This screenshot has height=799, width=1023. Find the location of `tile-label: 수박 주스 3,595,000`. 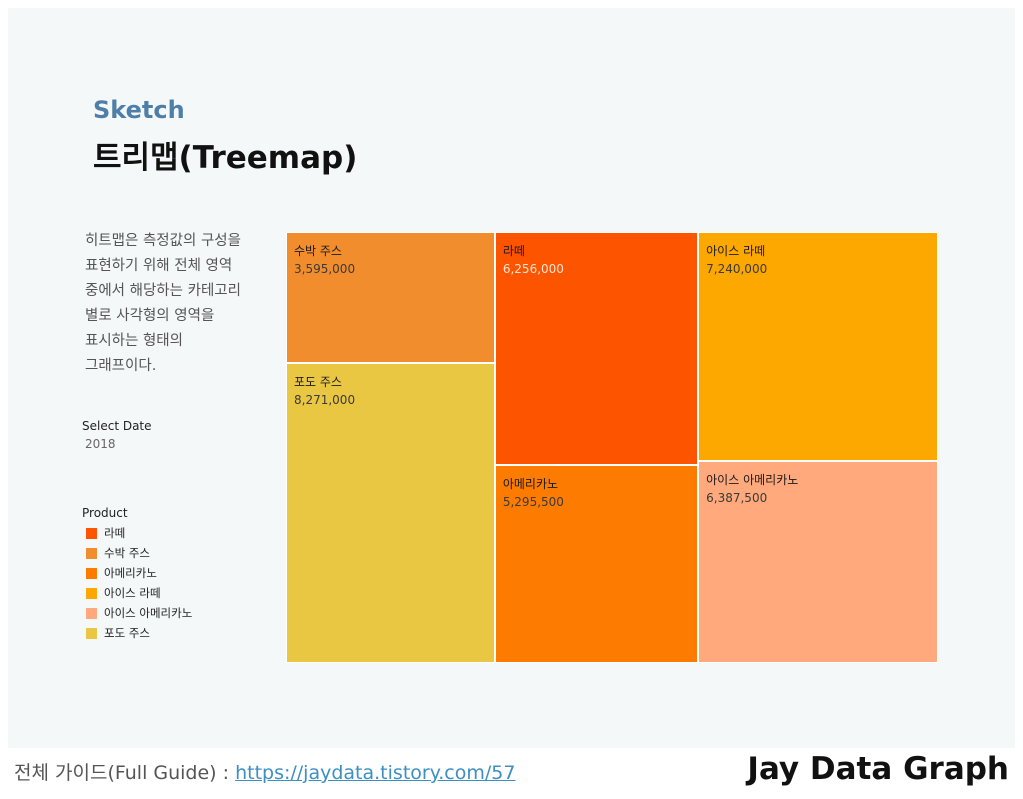

tile-label: 수박 주스 3,595,000 is located at coordinates (324, 260).